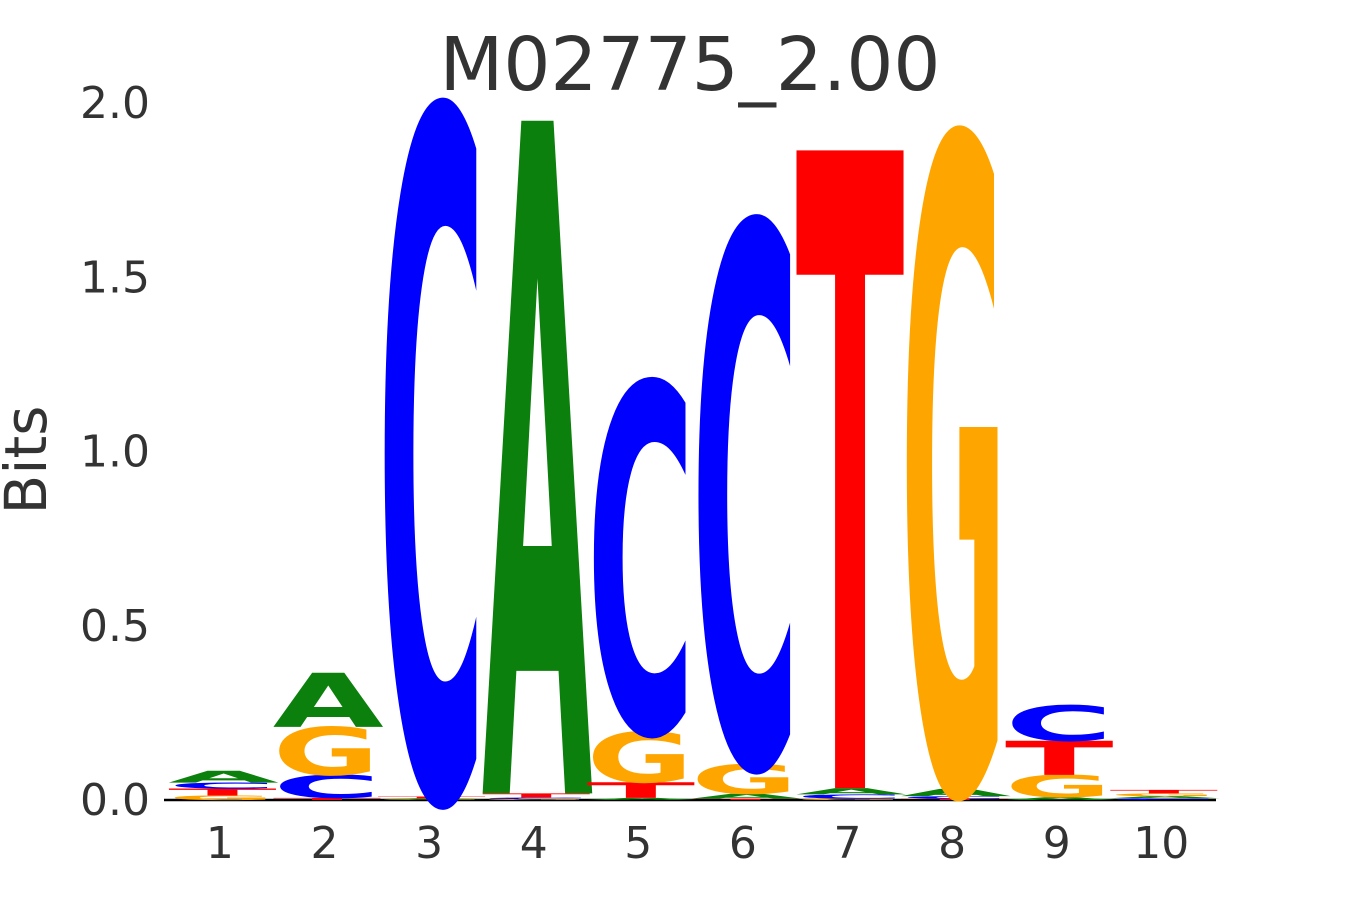 This screenshot has height=900, width=1350. I want to click on y-tick-label: 1.5, so click(115, 277).